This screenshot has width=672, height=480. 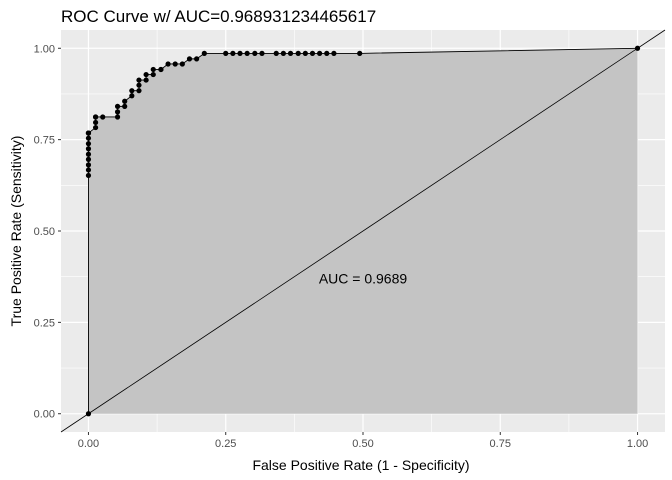 What do you see at coordinates (218, 16) in the screenshot?
I see `chart-title: ROC Curve w/ AUC=0.968931234465617` at bounding box center [218, 16].